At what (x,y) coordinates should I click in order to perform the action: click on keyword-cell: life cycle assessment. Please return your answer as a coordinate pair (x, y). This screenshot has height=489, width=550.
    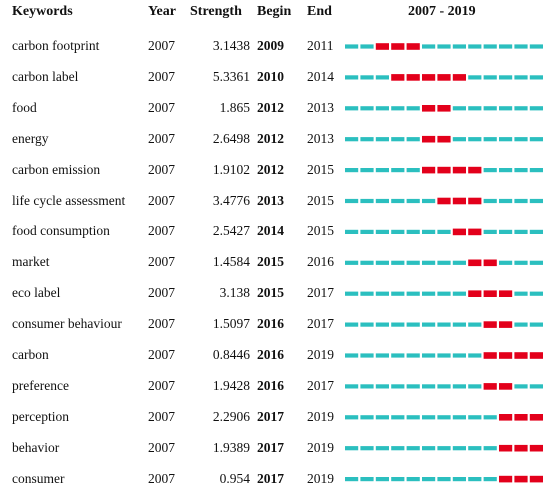
    Looking at the image, I should click on (69, 200).